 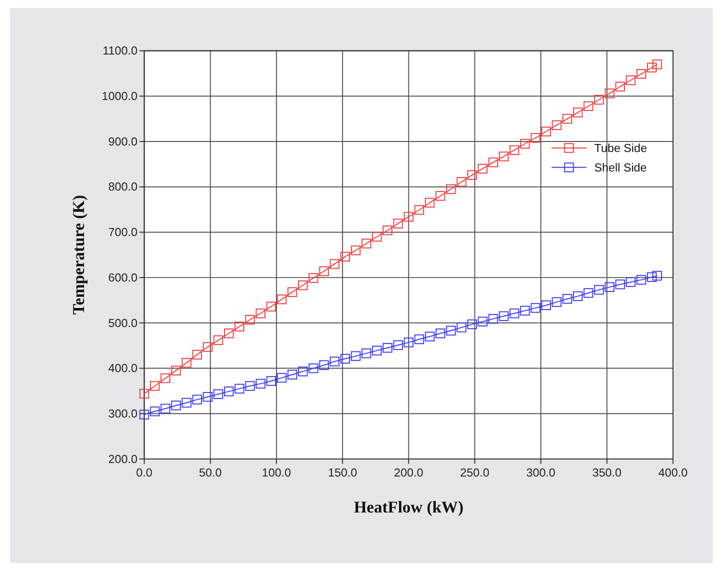 I want to click on x-tick-label: 0.0, so click(x=144, y=473).